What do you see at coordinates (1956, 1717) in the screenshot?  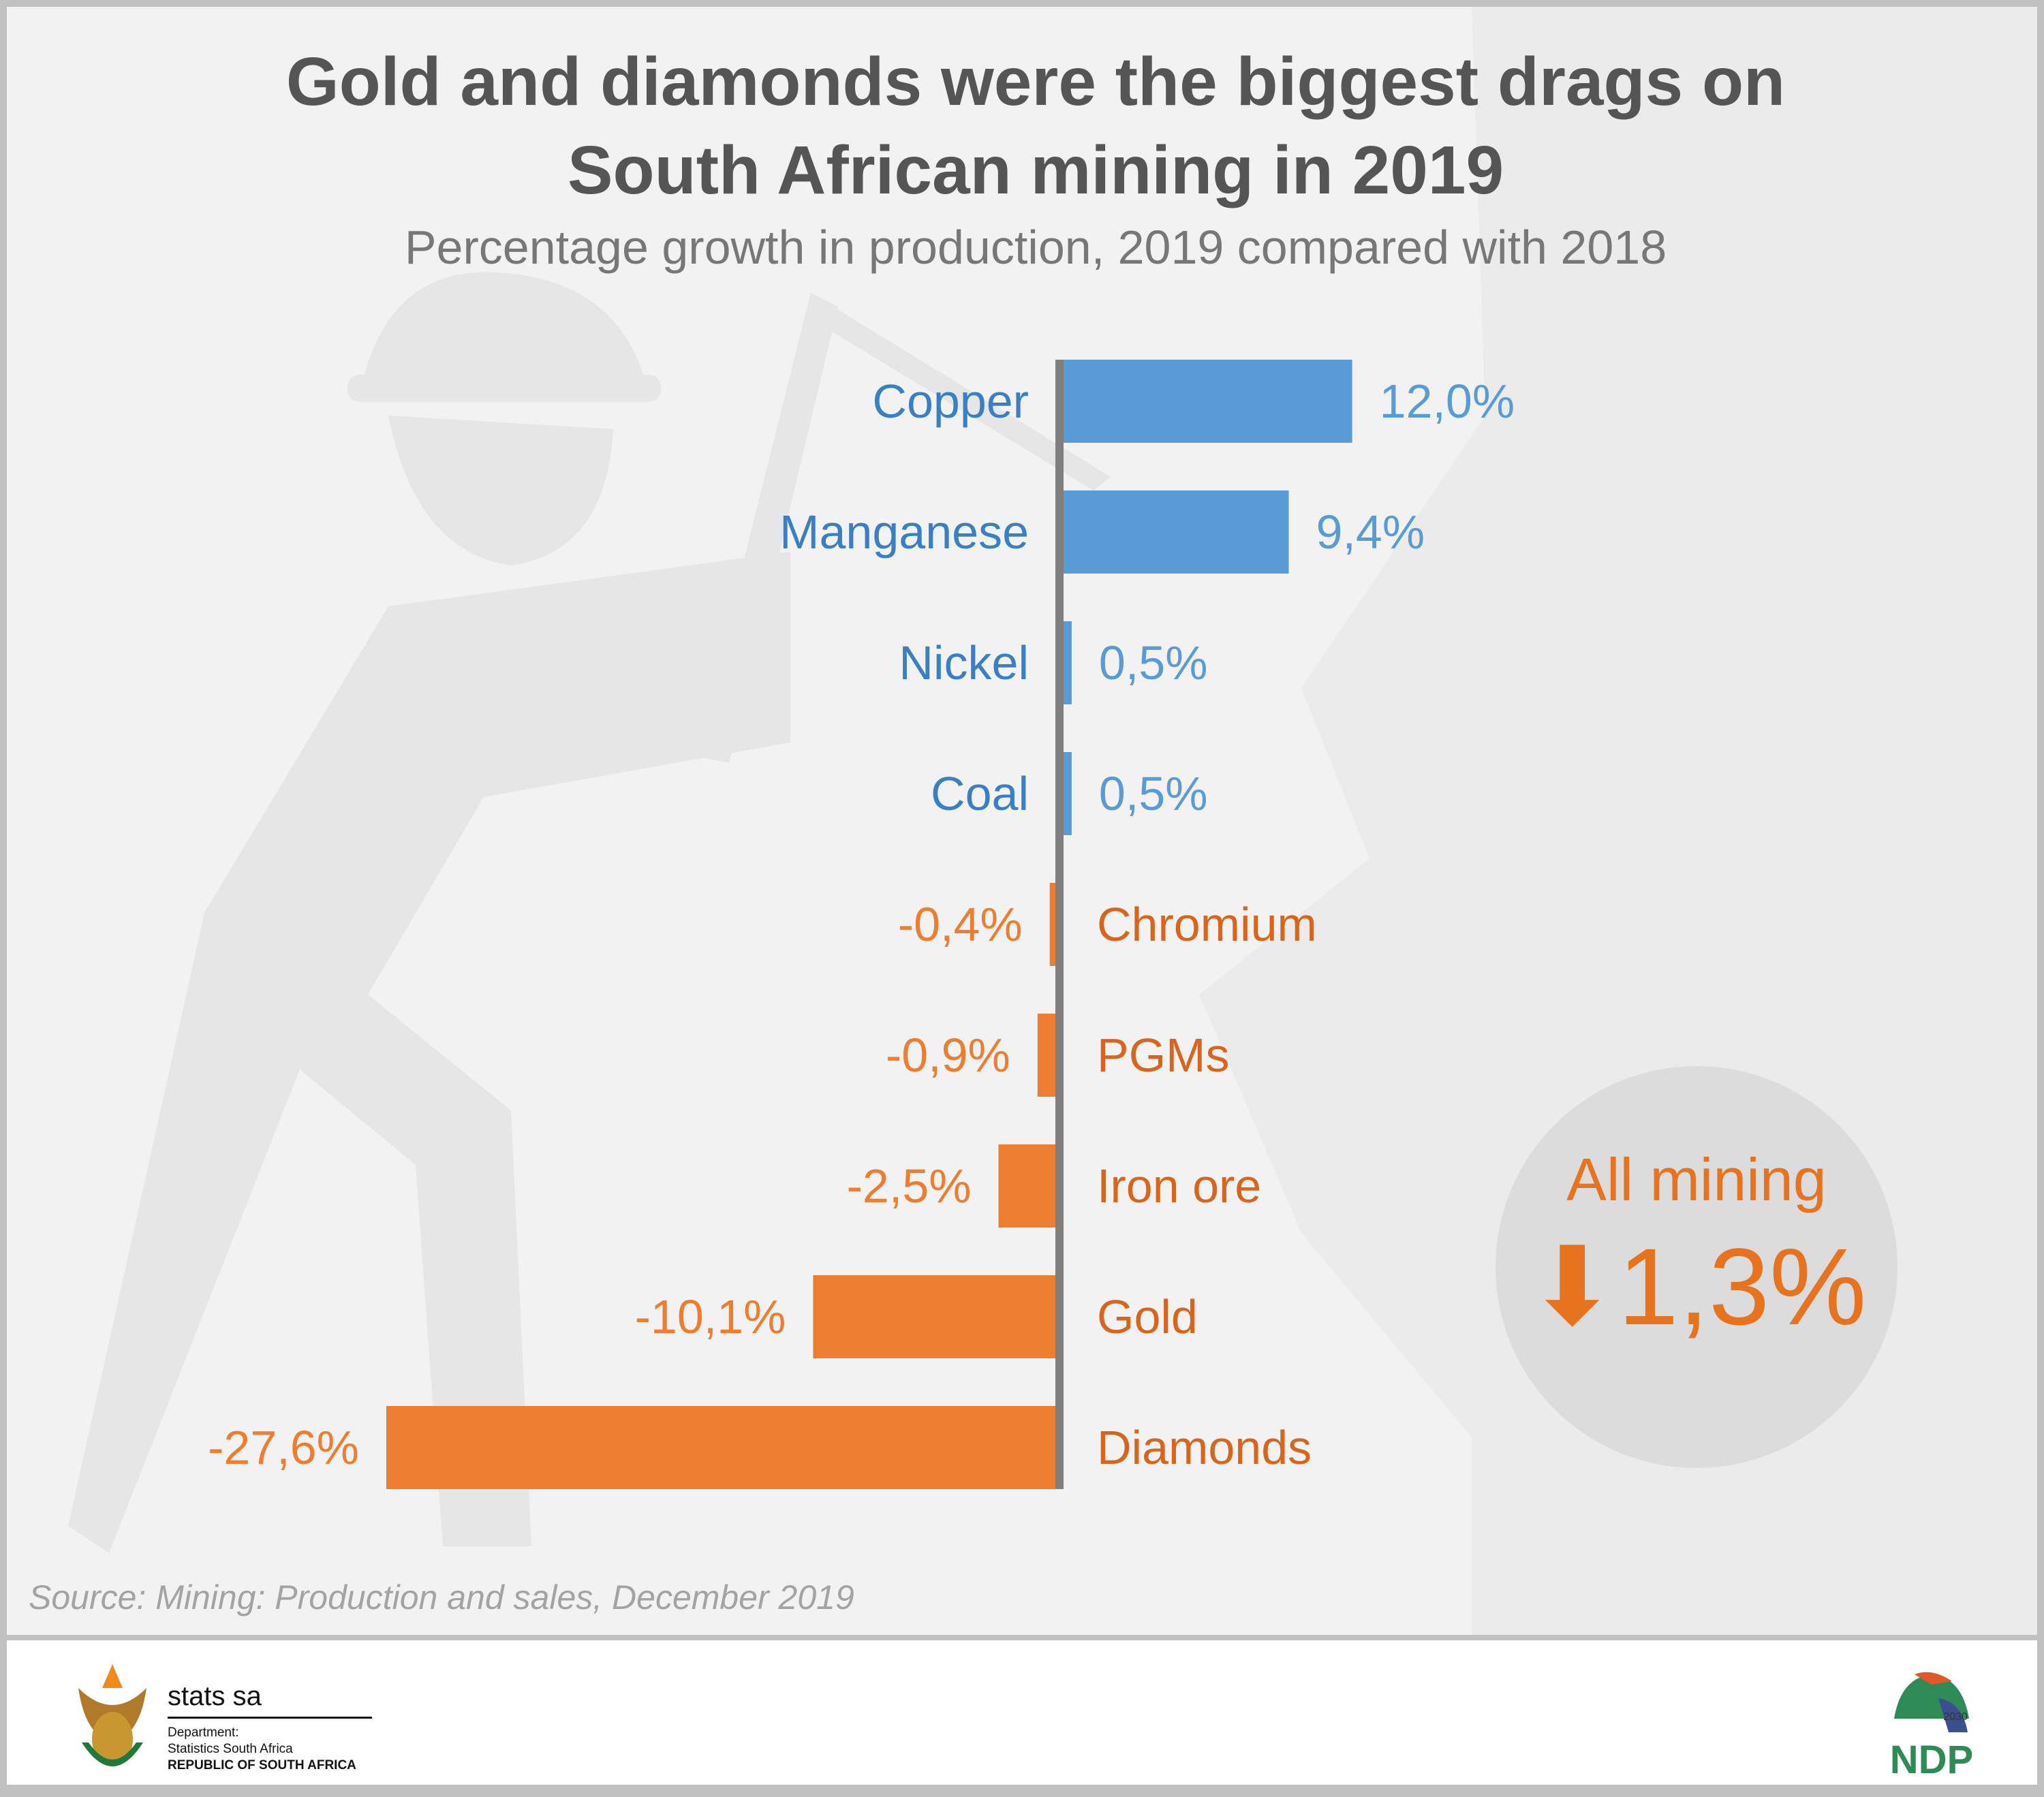 I see `svg-text: 2030` at bounding box center [1956, 1717].